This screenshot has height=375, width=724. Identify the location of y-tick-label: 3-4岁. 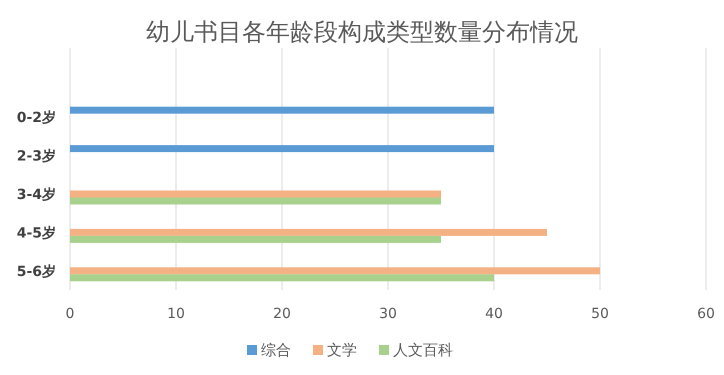
(36, 195).